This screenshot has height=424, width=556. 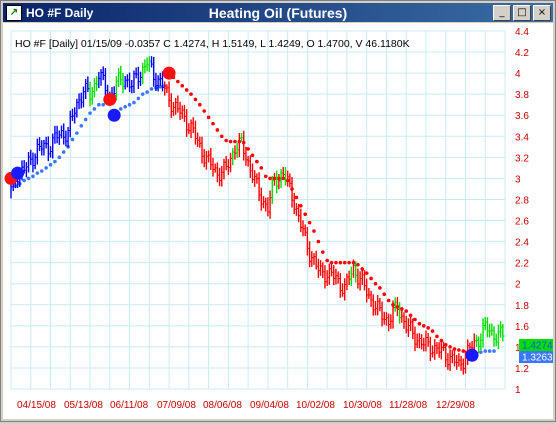 What do you see at coordinates (522, 306) in the screenshot?
I see `y-tick-label: 1.8` at bounding box center [522, 306].